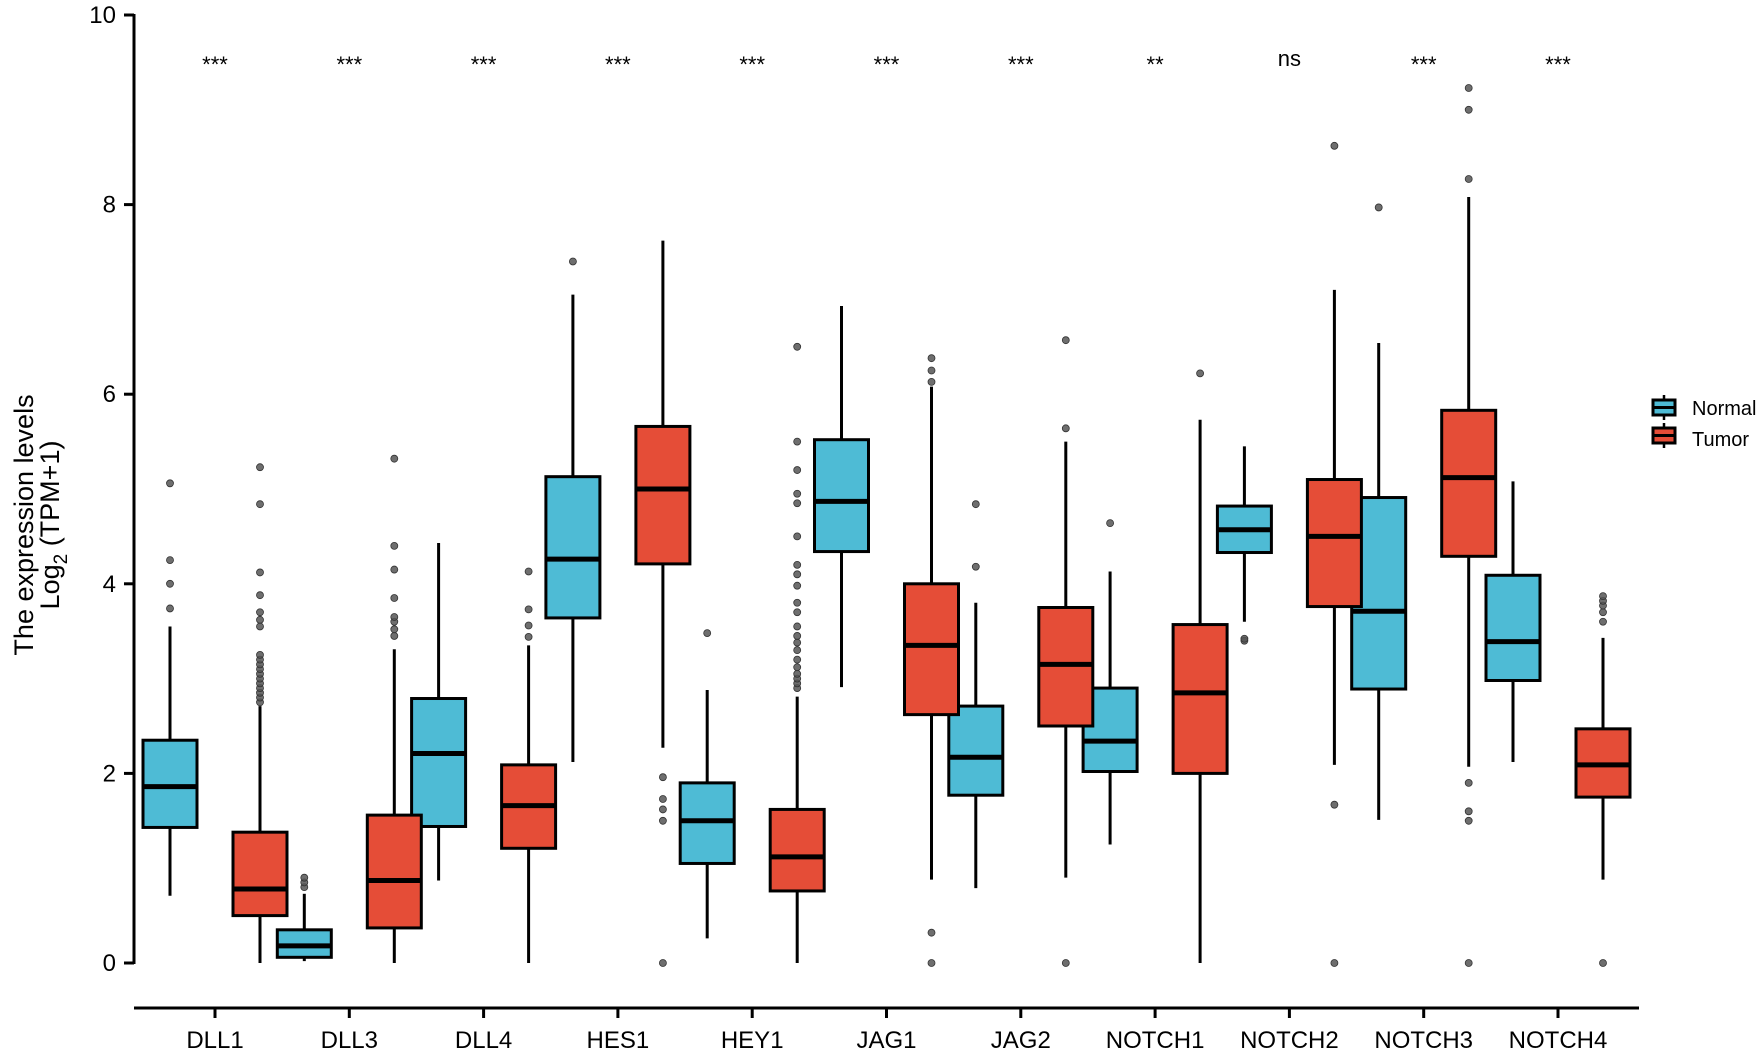 Image resolution: width=1764 pixels, height=1057 pixels. I want to click on box-normal-dll1, so click(170, 687).